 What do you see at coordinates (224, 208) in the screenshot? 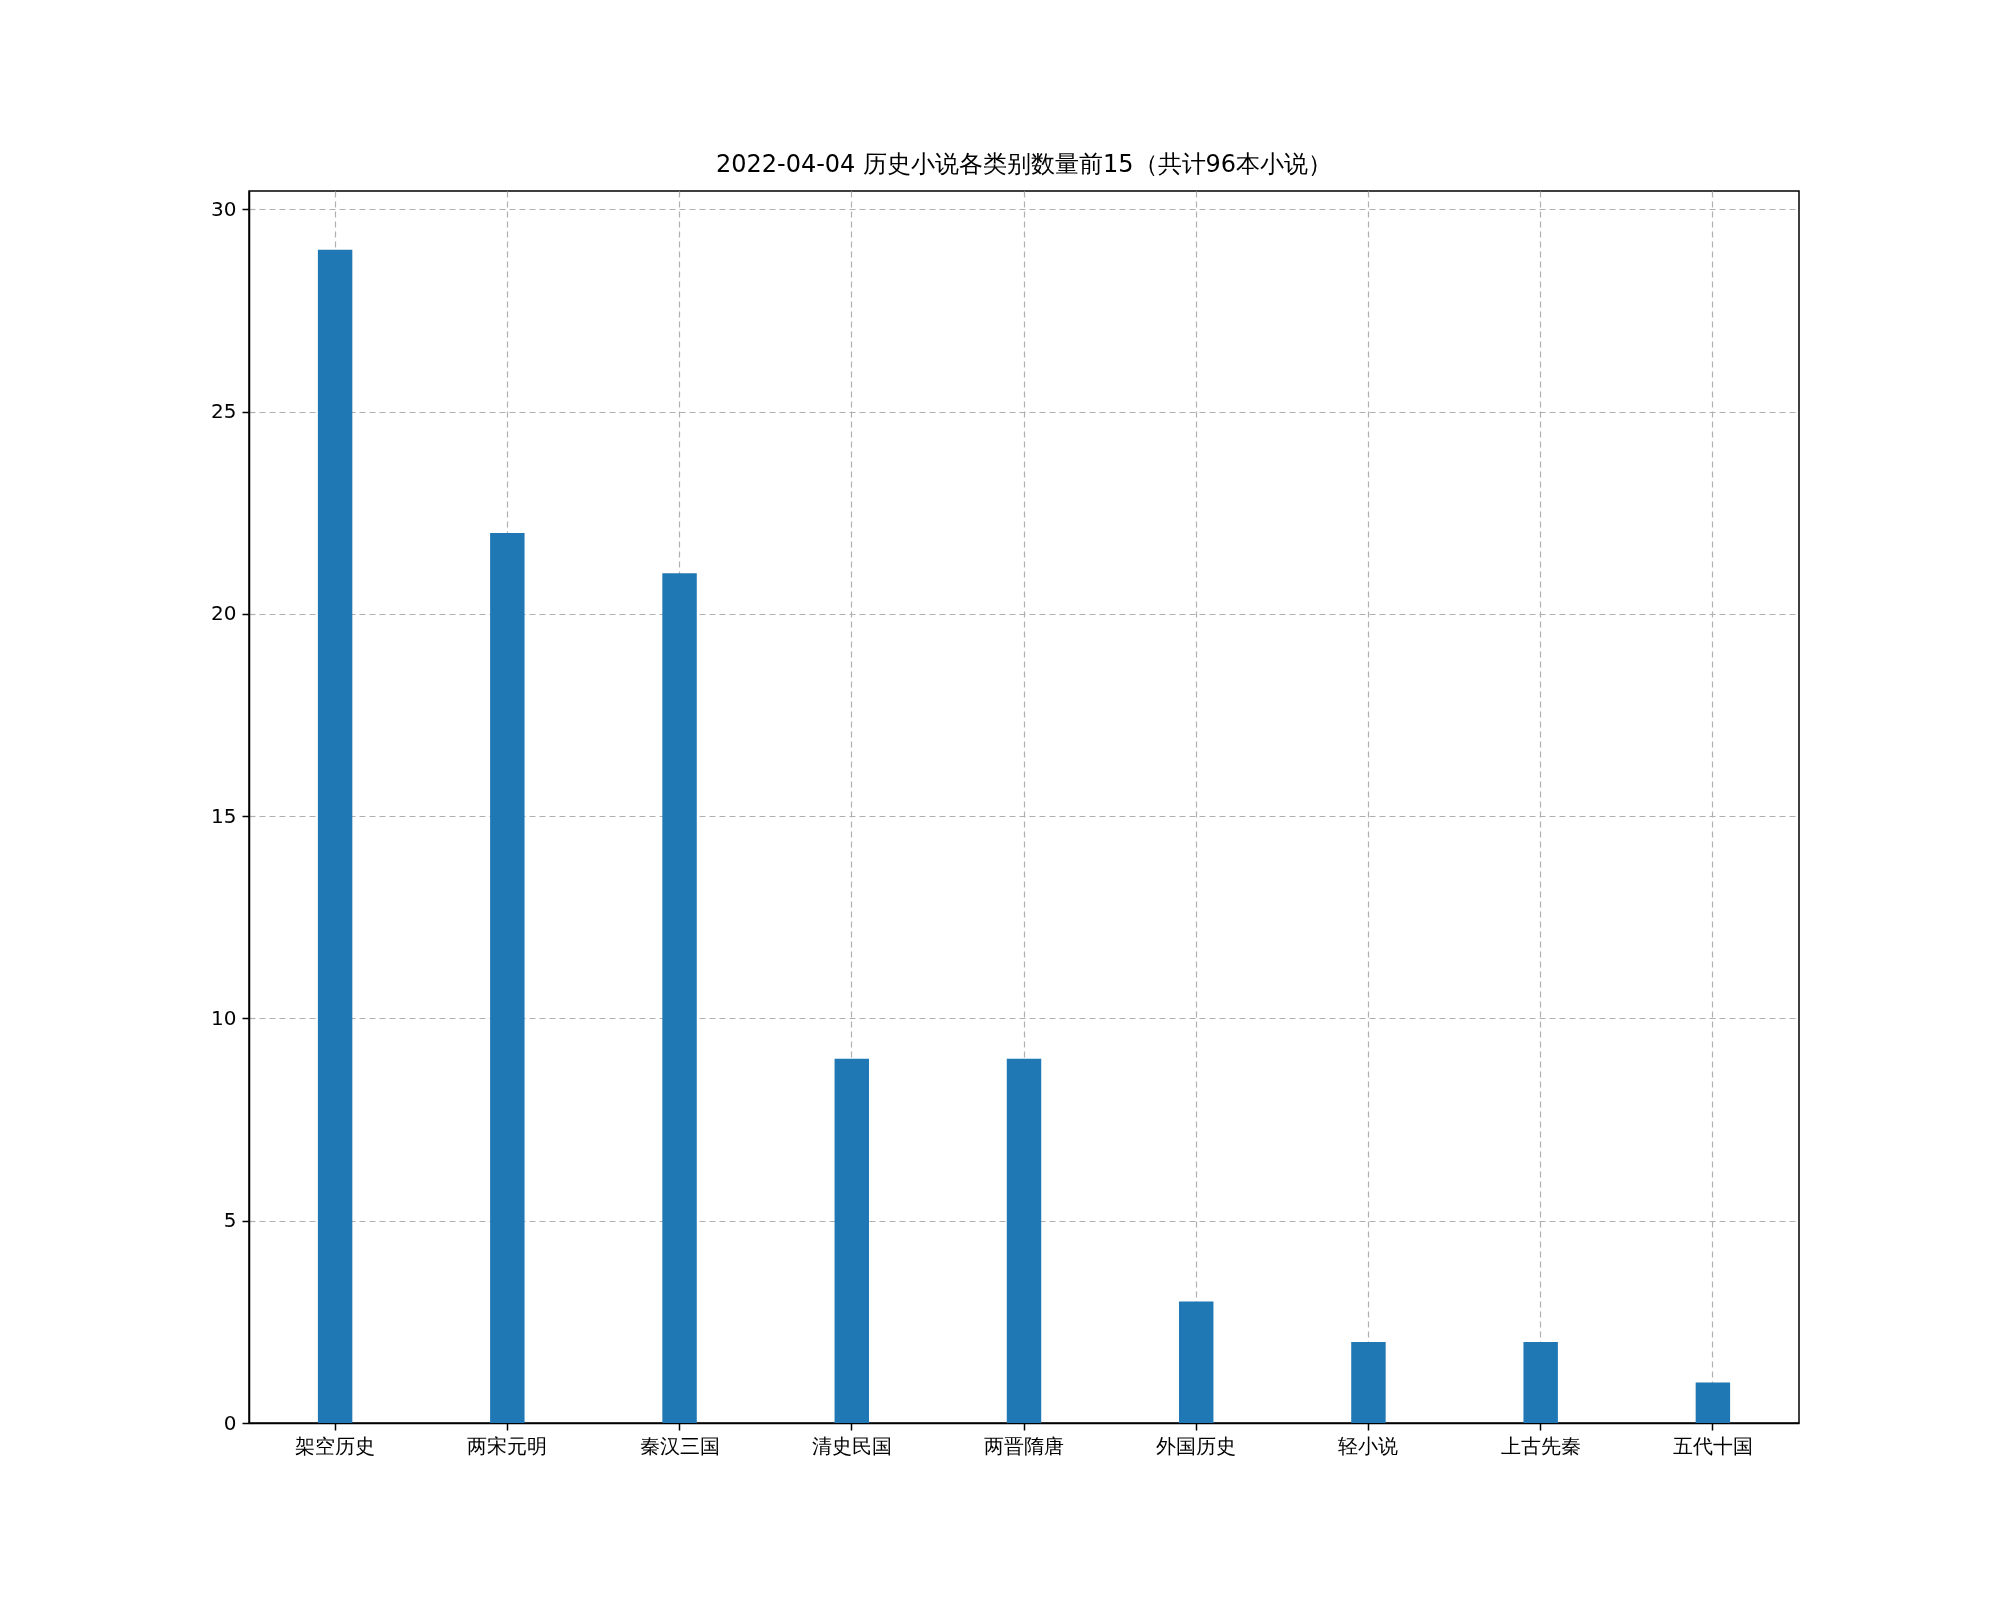
I see `y-tick-label: 30` at bounding box center [224, 208].